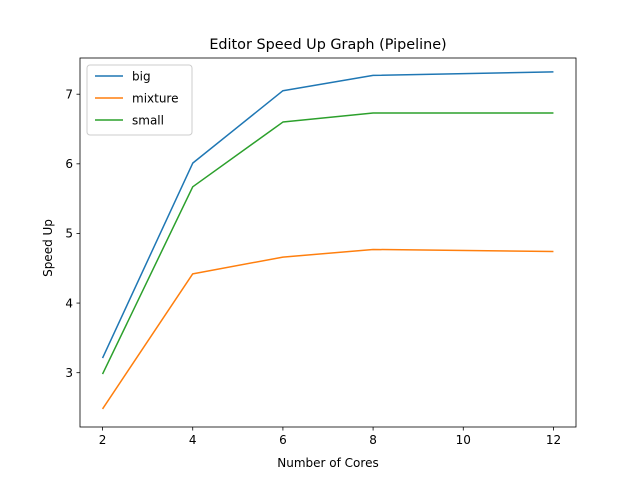 The height and width of the screenshot is (480, 640). I want to click on chart-title: Editor Speed Up Graph (Pipeline), so click(327, 45).